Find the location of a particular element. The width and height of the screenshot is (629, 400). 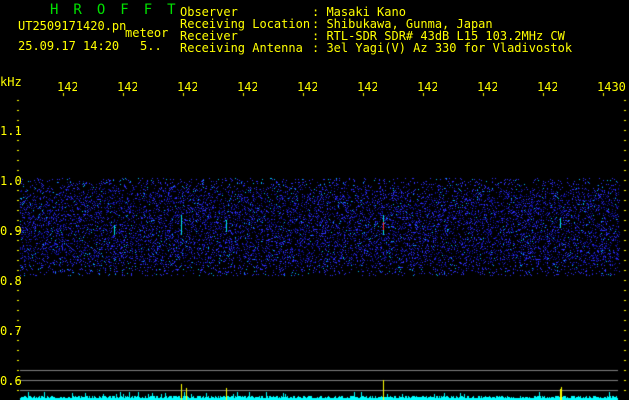

freq-label: 1430 is located at coordinates (611, 87).